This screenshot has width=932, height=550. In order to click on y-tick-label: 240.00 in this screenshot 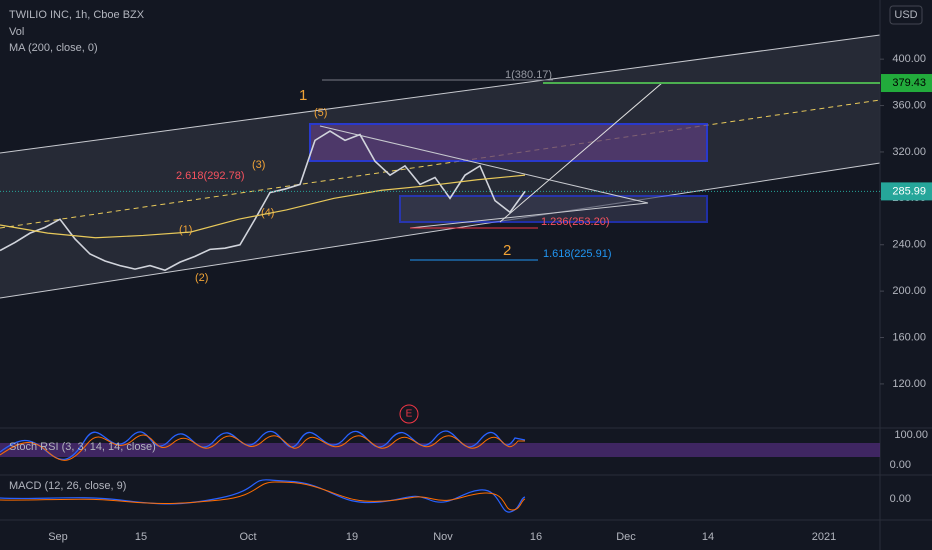, I will do `click(909, 245)`.